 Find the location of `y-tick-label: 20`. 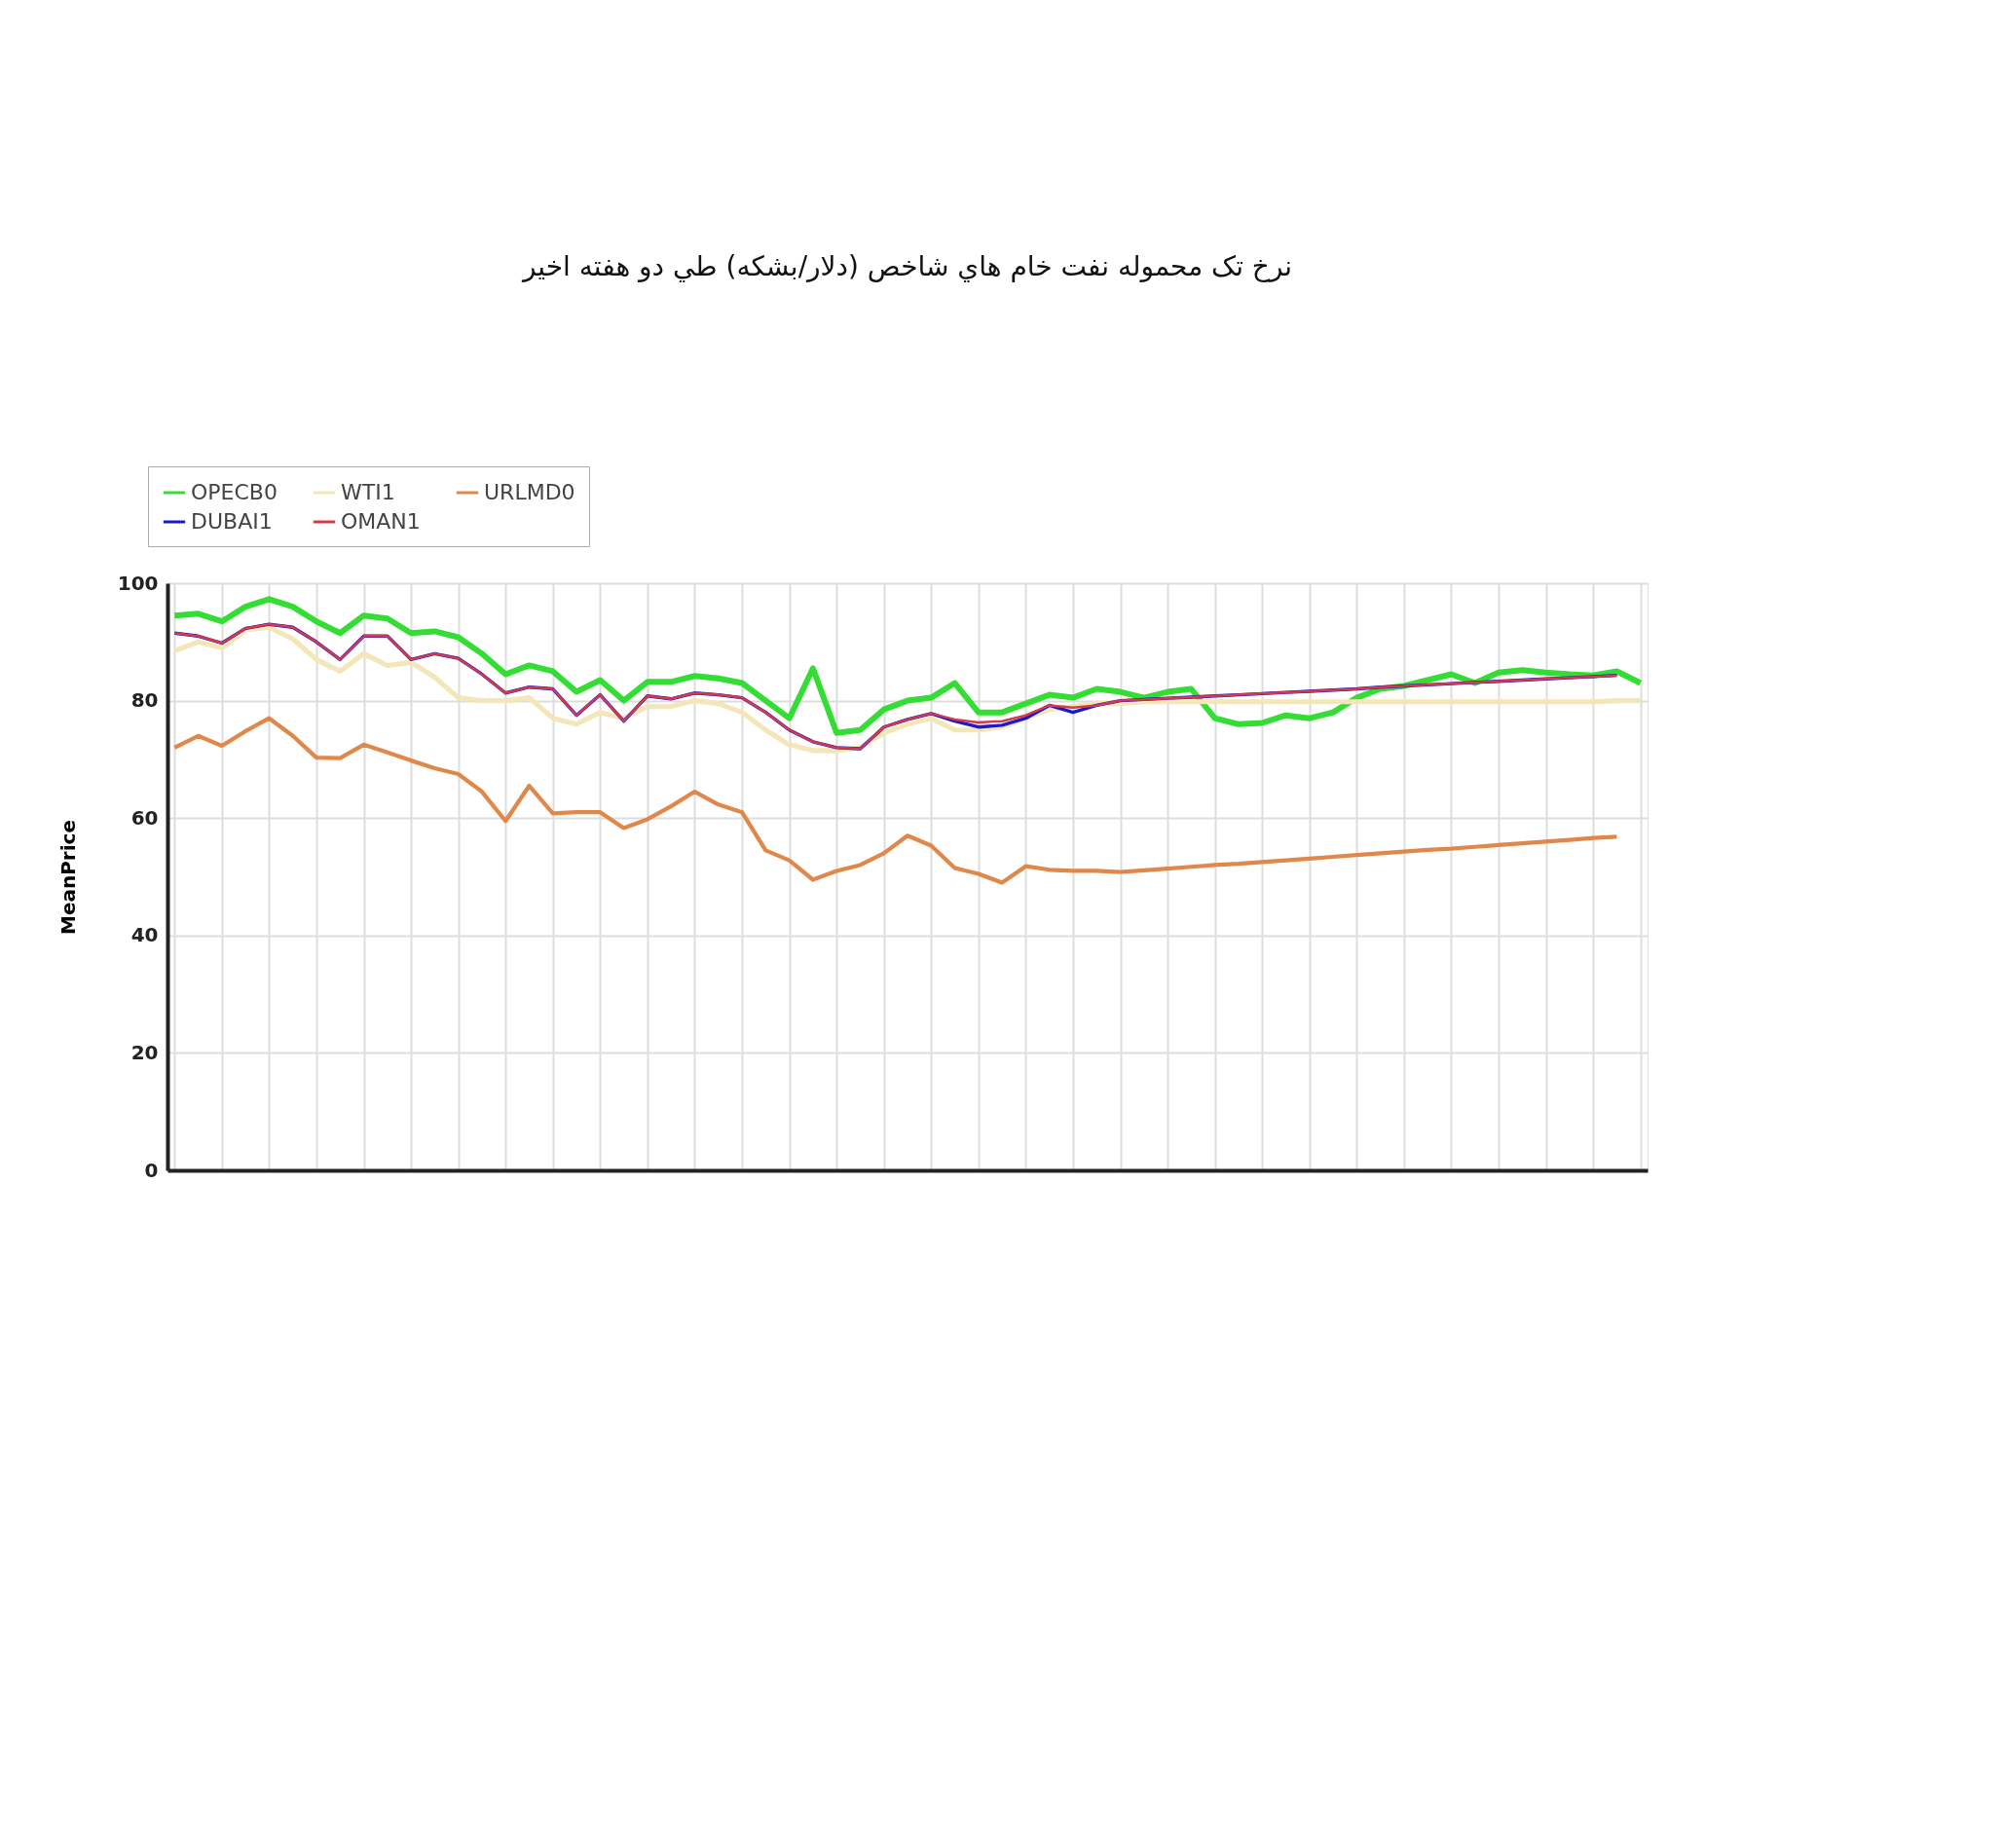

y-tick-label: 20 is located at coordinates (144, 1052).